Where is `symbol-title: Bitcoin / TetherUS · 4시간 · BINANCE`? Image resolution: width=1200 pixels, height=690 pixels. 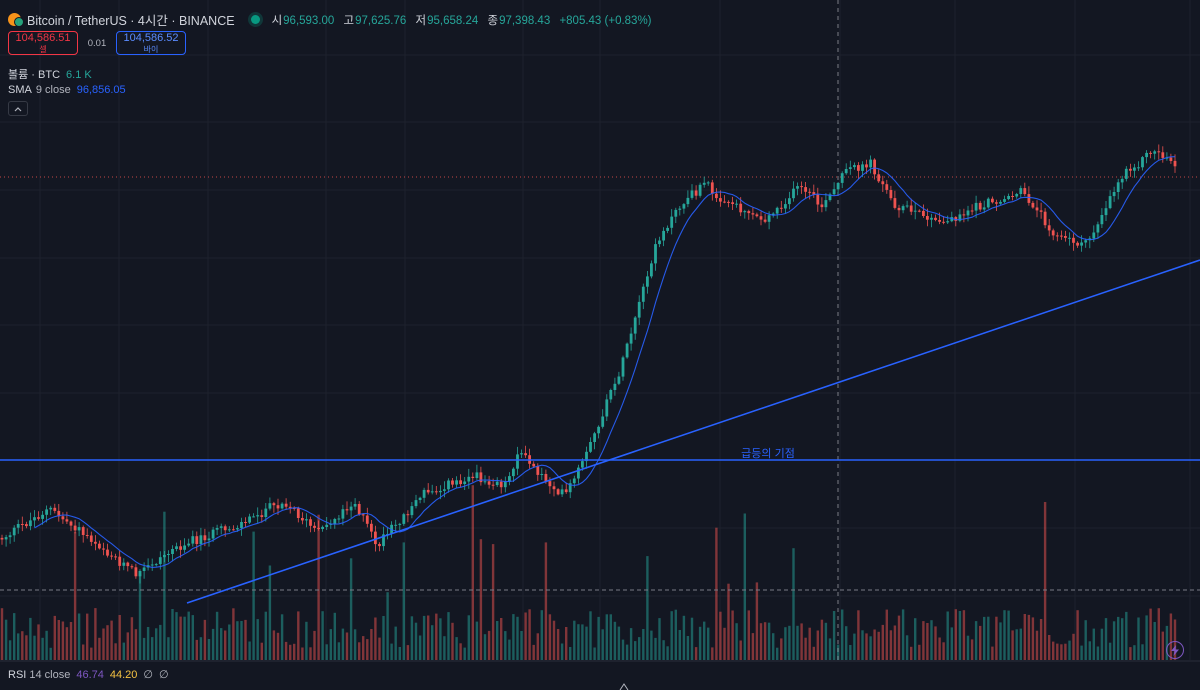
symbol-title: Bitcoin / TetherUS · 4시간 · BINANCE is located at coordinates (131, 21).